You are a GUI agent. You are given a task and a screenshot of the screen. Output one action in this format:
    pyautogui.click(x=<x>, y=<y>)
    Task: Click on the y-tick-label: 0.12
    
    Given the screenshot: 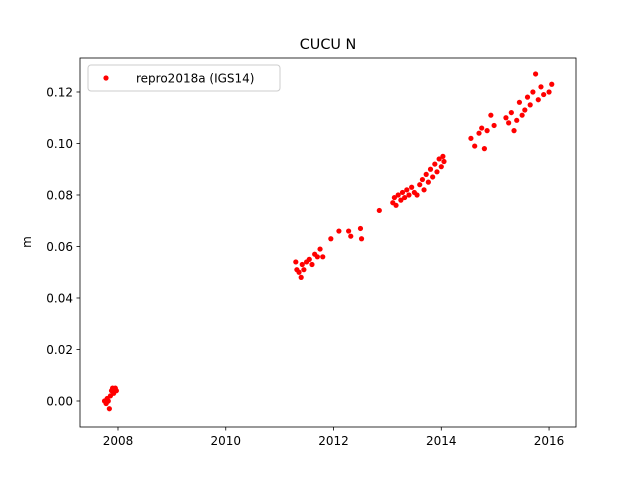 What is the action you would take?
    pyautogui.click(x=59, y=92)
    